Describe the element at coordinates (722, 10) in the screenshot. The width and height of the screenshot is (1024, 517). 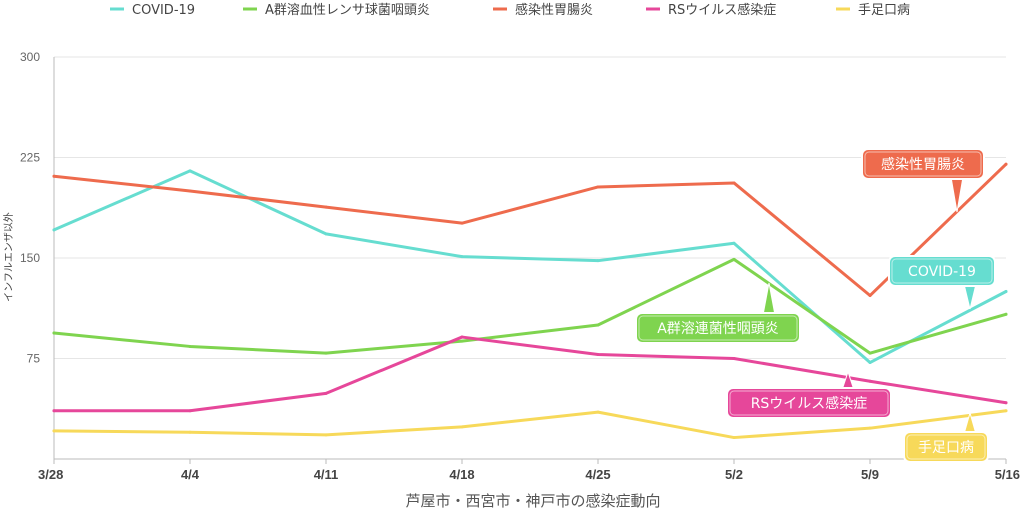
I see `legend-label: RSウイルス感染症` at that location.